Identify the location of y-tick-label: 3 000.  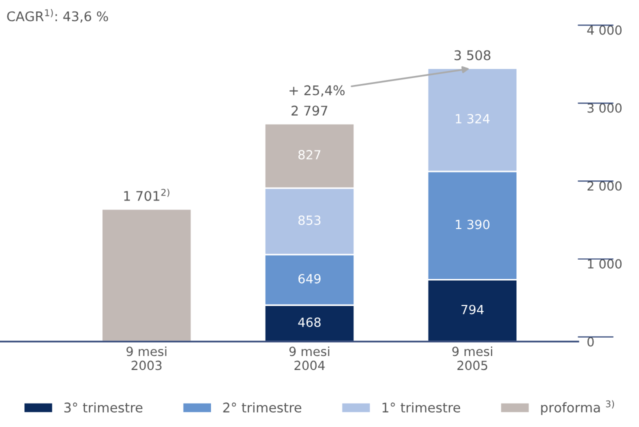
(605, 108).